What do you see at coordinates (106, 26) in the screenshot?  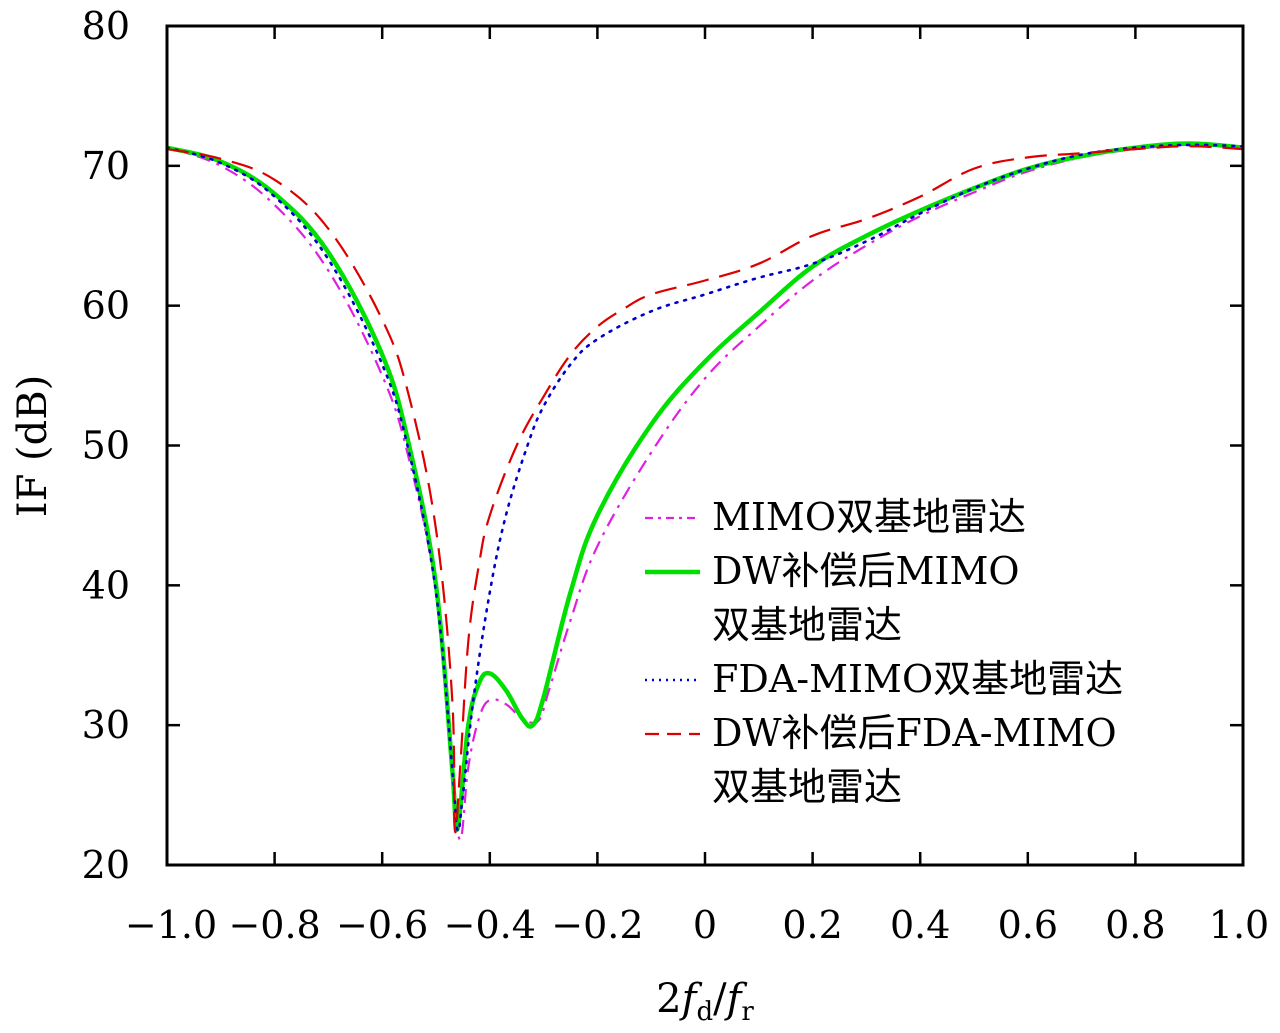 I see `y-tick-label: 80` at bounding box center [106, 26].